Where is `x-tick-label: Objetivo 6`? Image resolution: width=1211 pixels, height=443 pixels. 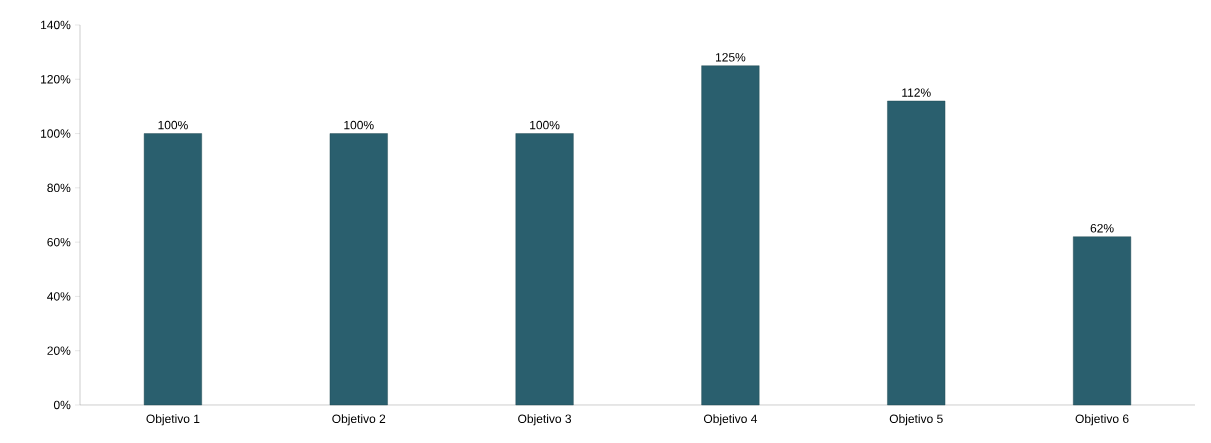 x-tick-label: Objetivo 6 is located at coordinates (1102, 420).